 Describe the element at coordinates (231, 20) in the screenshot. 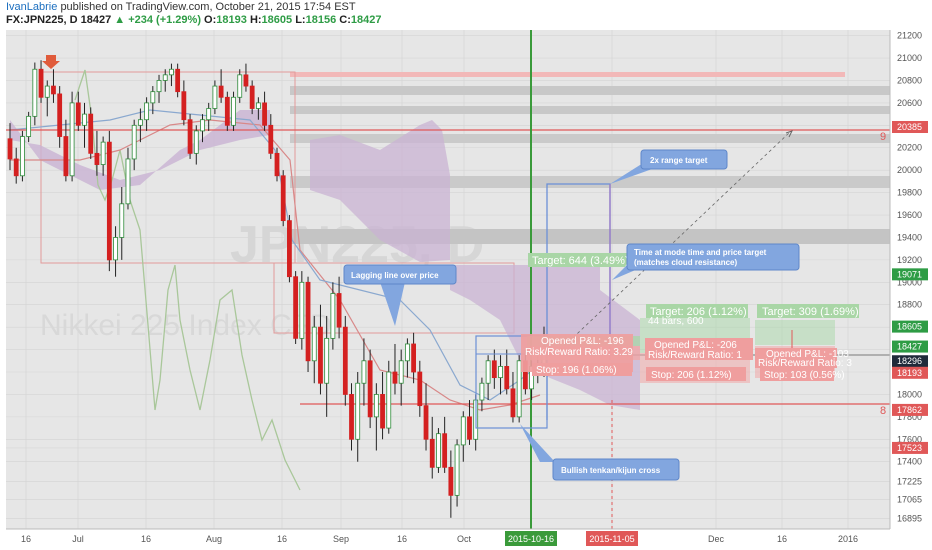

I see `open-value: 18193` at that location.